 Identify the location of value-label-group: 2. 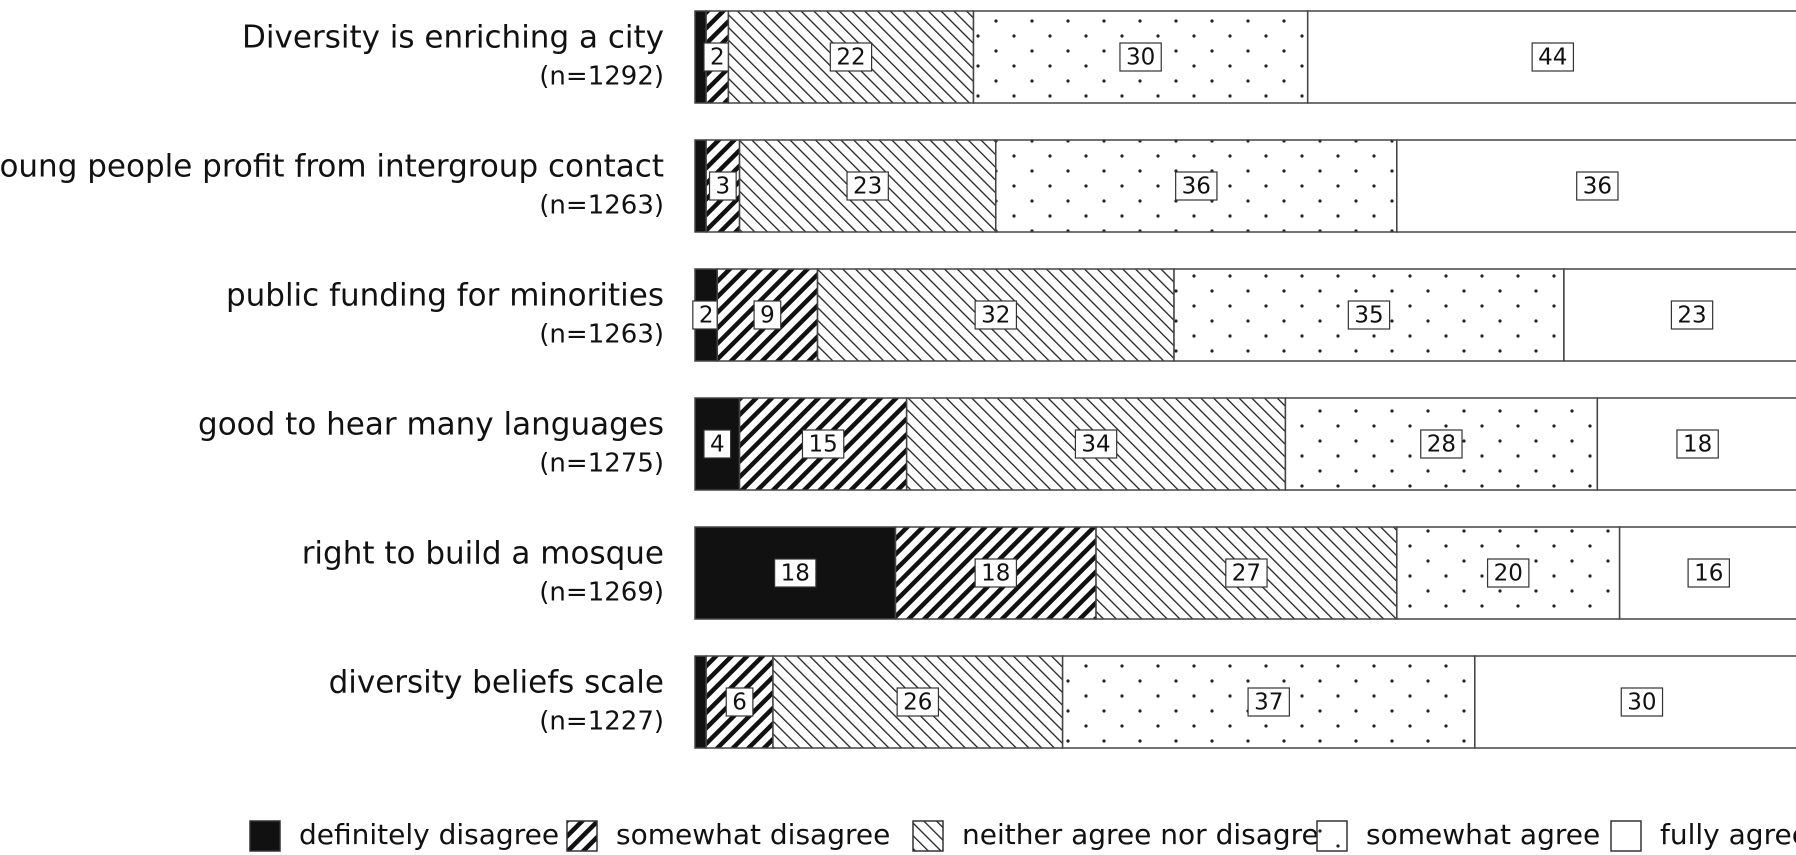
(717, 57).